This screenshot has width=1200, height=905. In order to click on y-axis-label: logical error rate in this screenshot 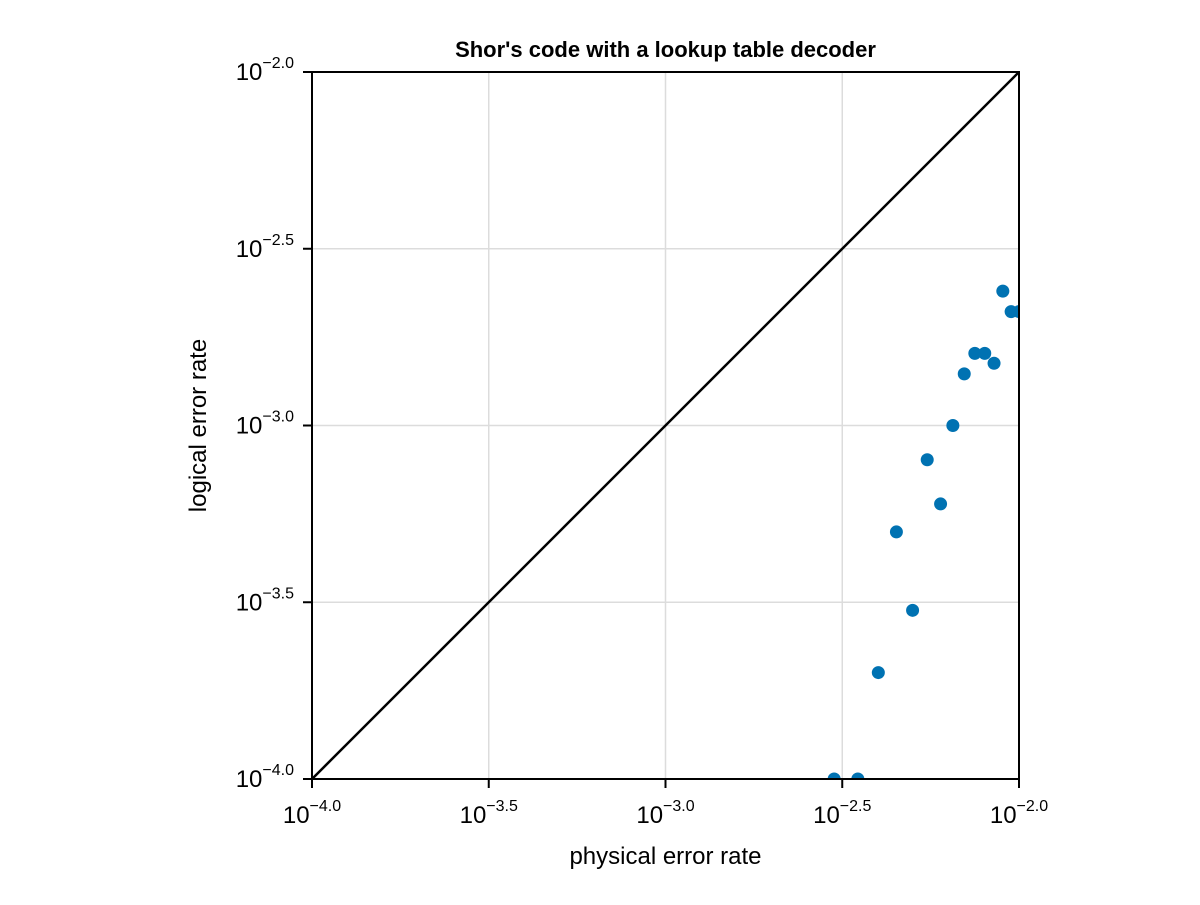, I will do `click(198, 425)`.